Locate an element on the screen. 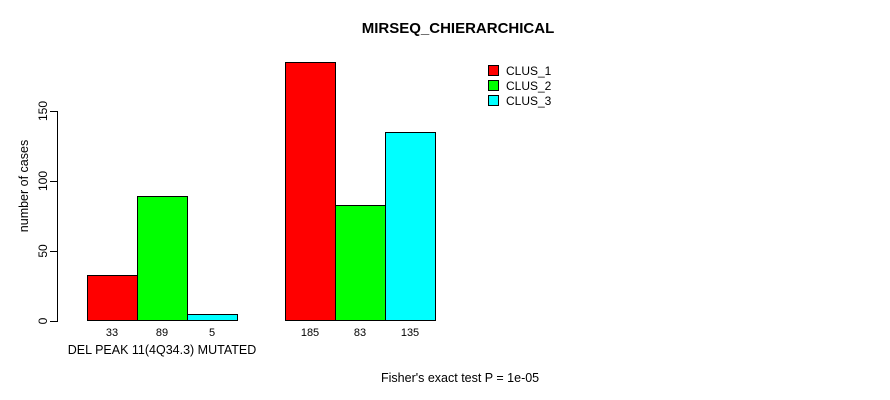 The height and width of the screenshot is (400, 890). bar-value-label: 33 is located at coordinates (112, 333).